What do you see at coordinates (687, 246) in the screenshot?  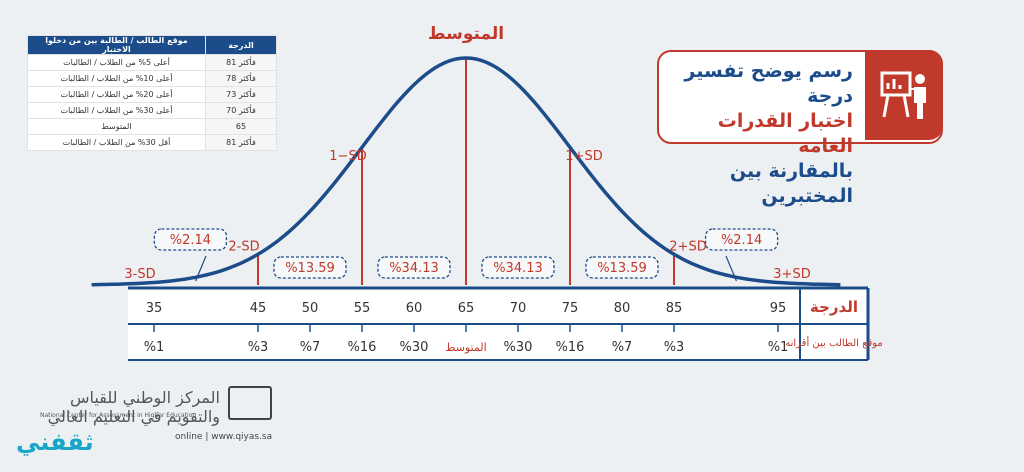 I see `sd-label: 2+SD` at bounding box center [687, 246].